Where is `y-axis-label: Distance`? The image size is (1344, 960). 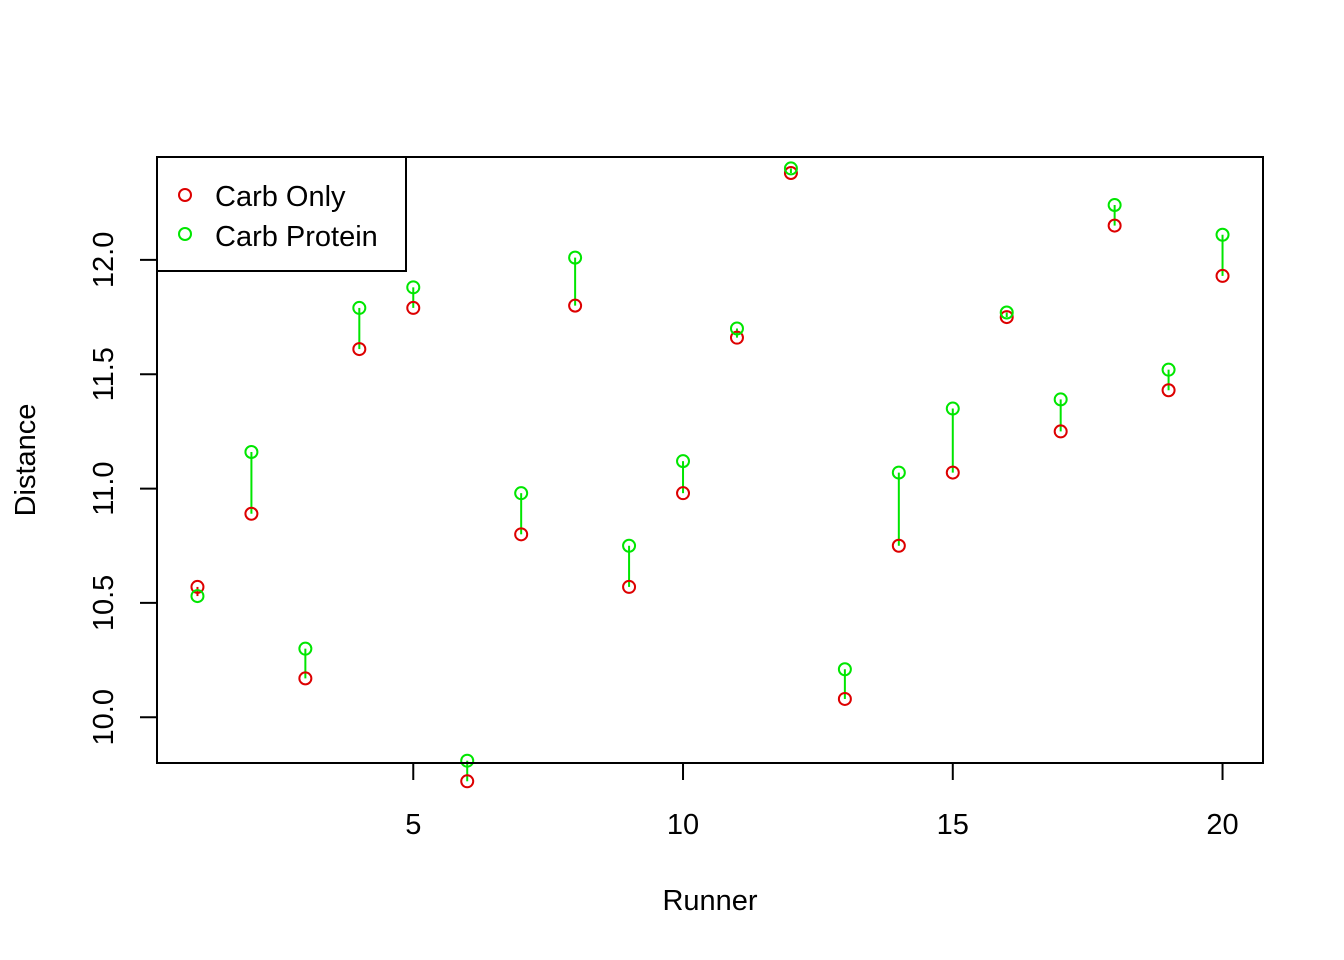
y-axis-label: Distance is located at coordinates (26, 460).